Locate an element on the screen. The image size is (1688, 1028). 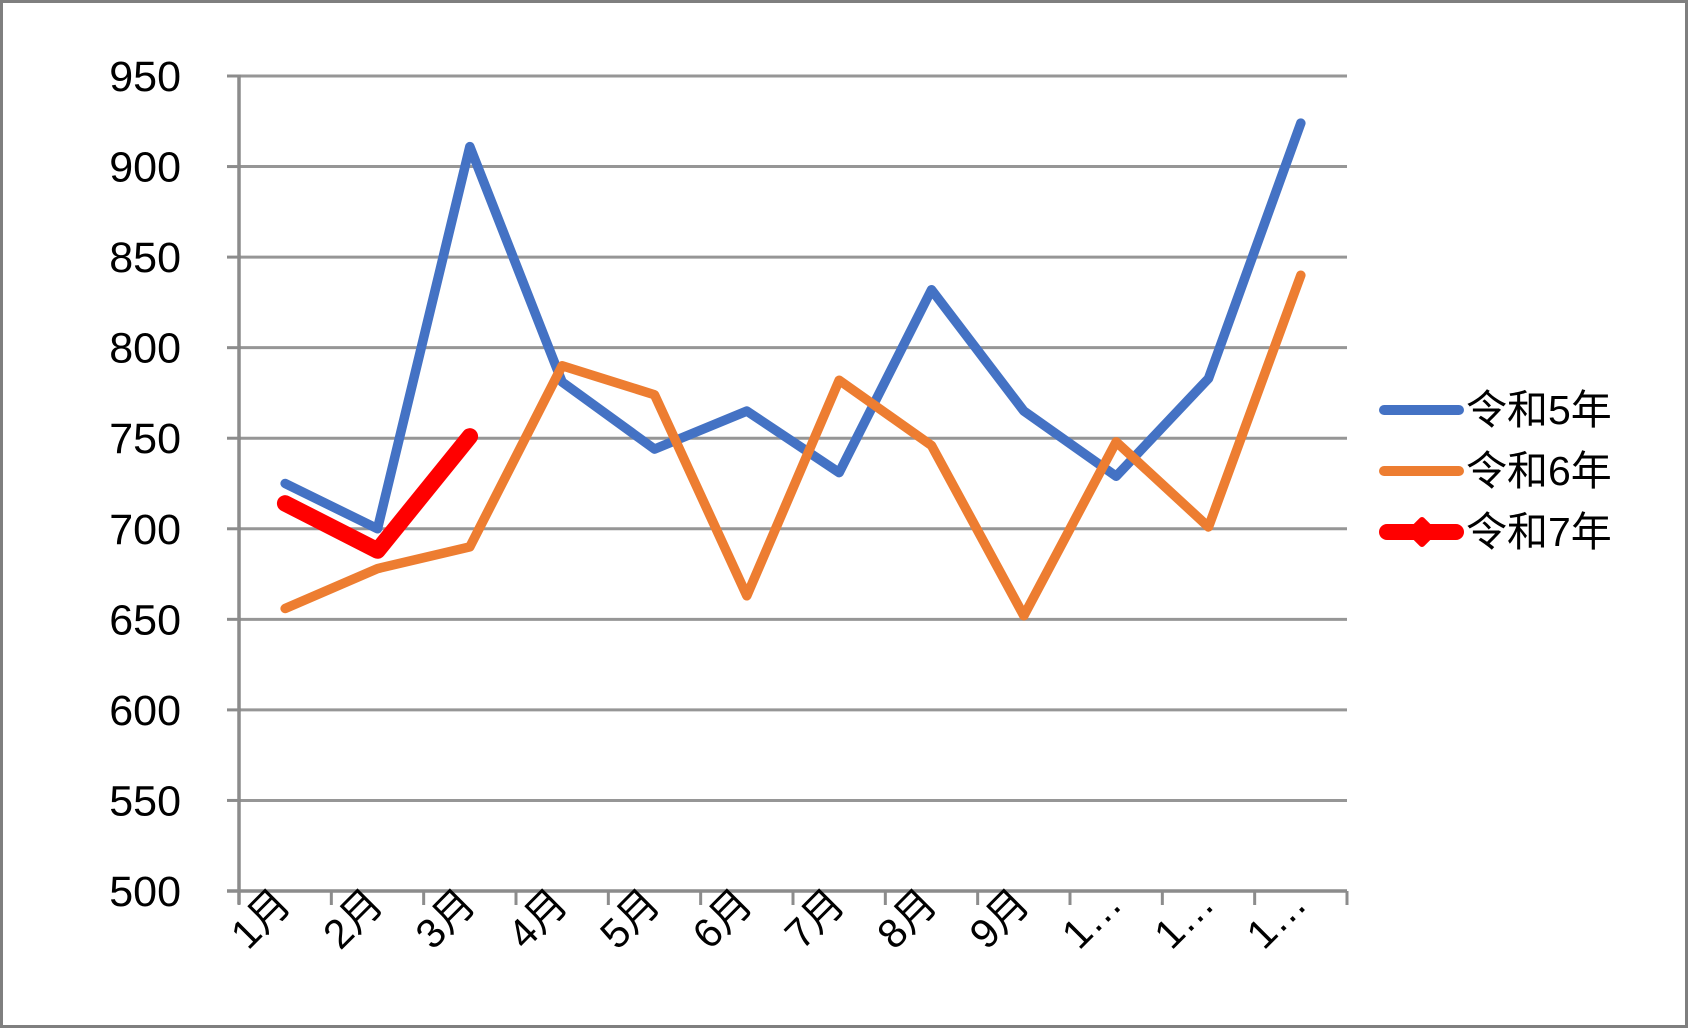
legend-label: 令和7年 is located at coordinates (1539, 531).